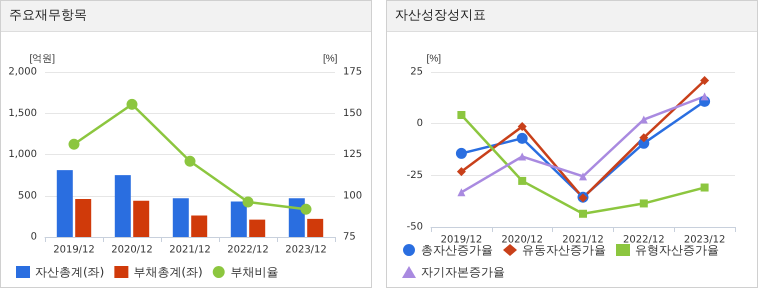 This screenshot has width=760, height=290. Describe the element at coordinates (168, 272) in the screenshot. I see `legend-label: 부채총계(좌)` at that location.